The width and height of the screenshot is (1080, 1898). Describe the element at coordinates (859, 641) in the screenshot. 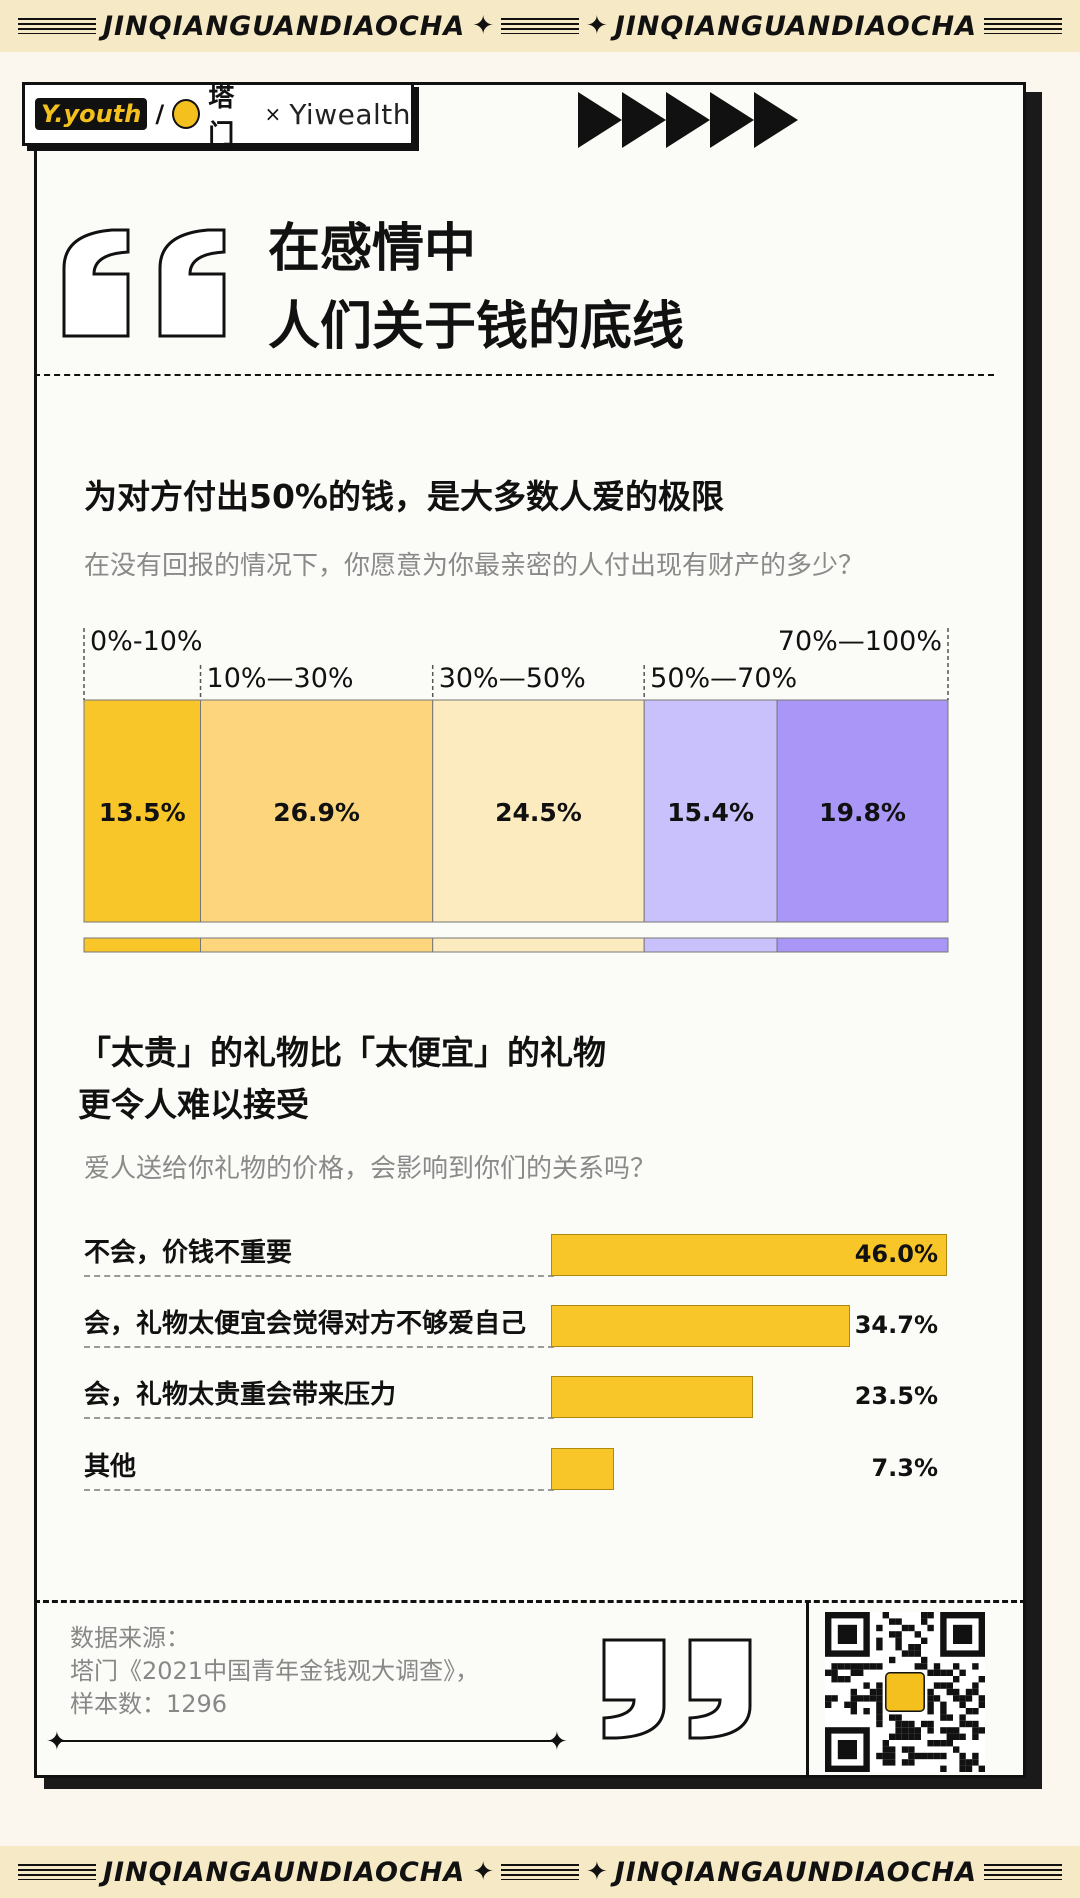

I see `category-label-4: 70%—100%` at that location.